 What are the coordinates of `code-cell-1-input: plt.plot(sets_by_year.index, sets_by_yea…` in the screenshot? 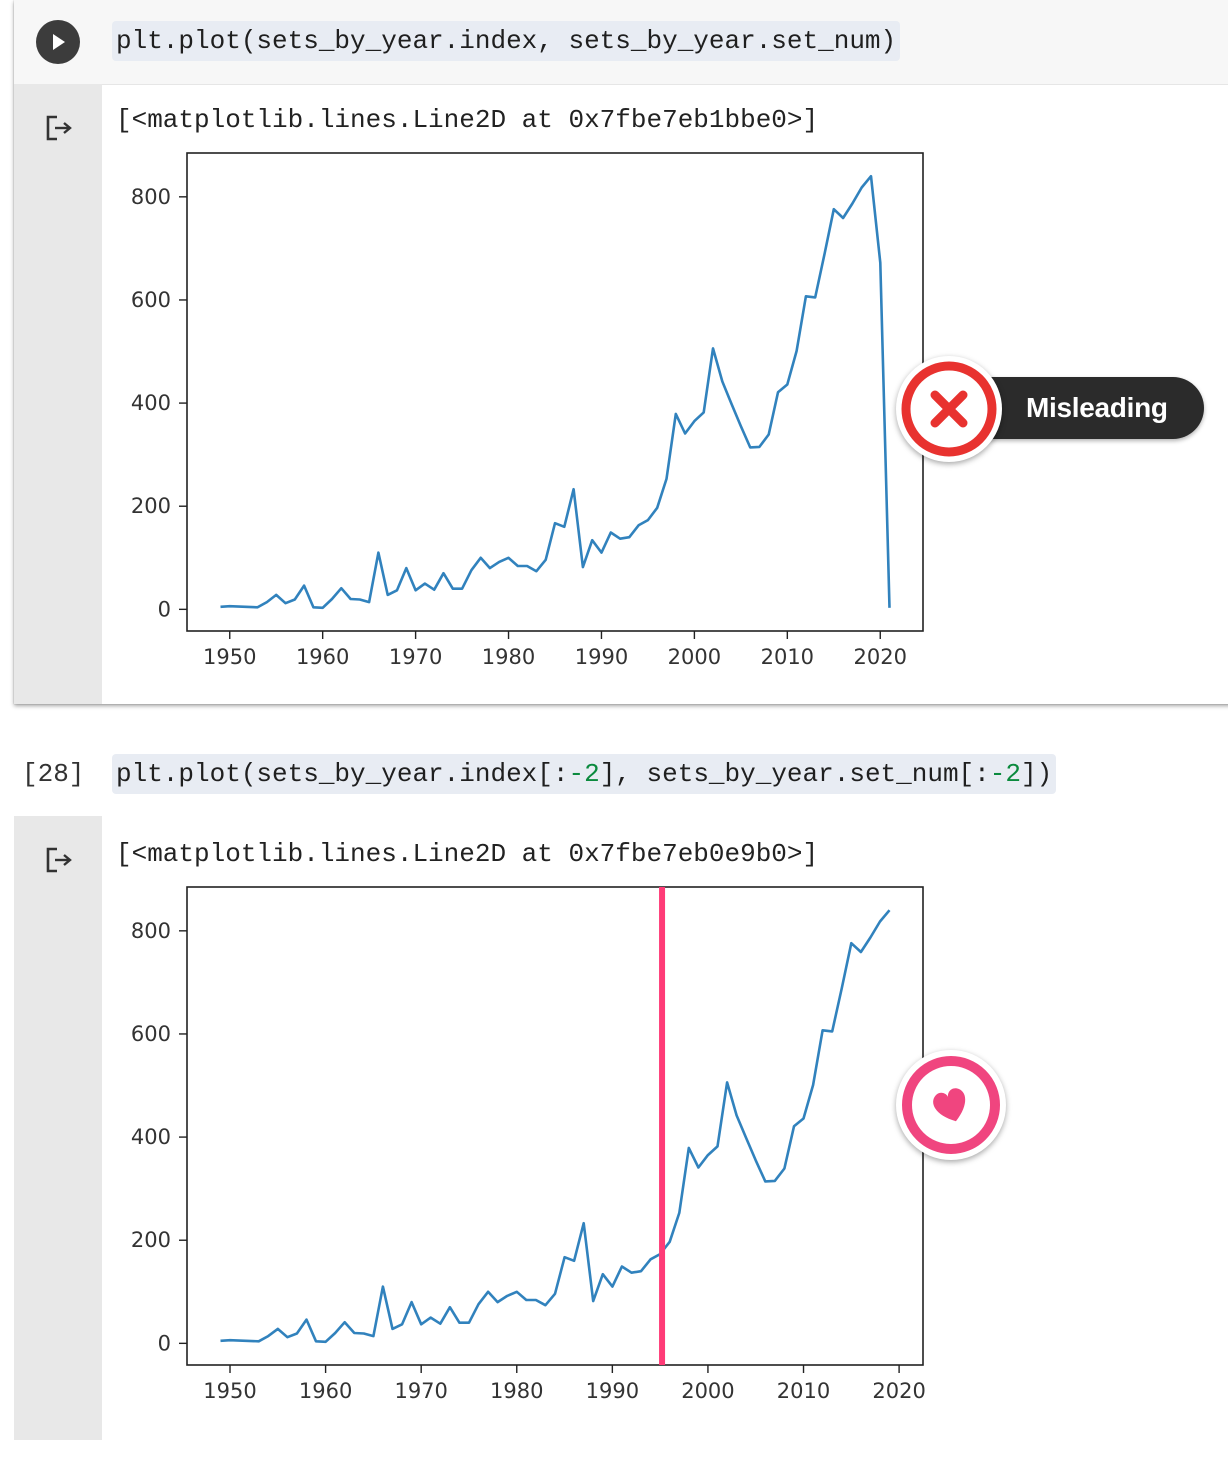 It's located at (621, 42).